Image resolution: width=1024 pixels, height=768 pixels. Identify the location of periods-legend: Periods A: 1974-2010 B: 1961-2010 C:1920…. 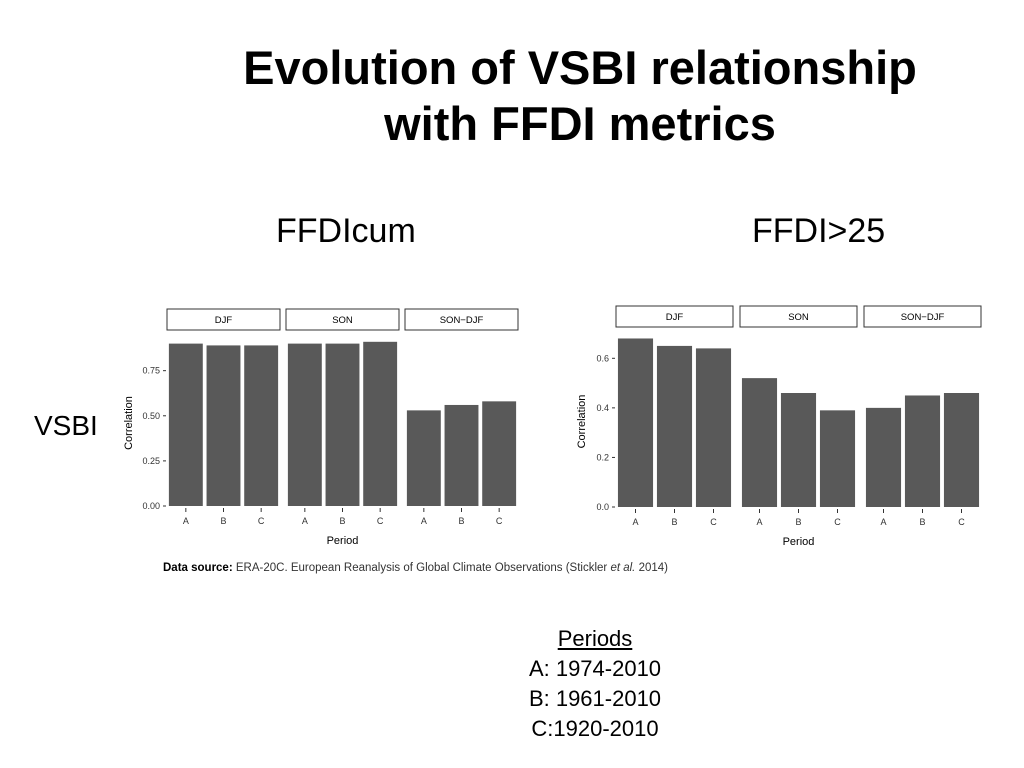
(595, 684).